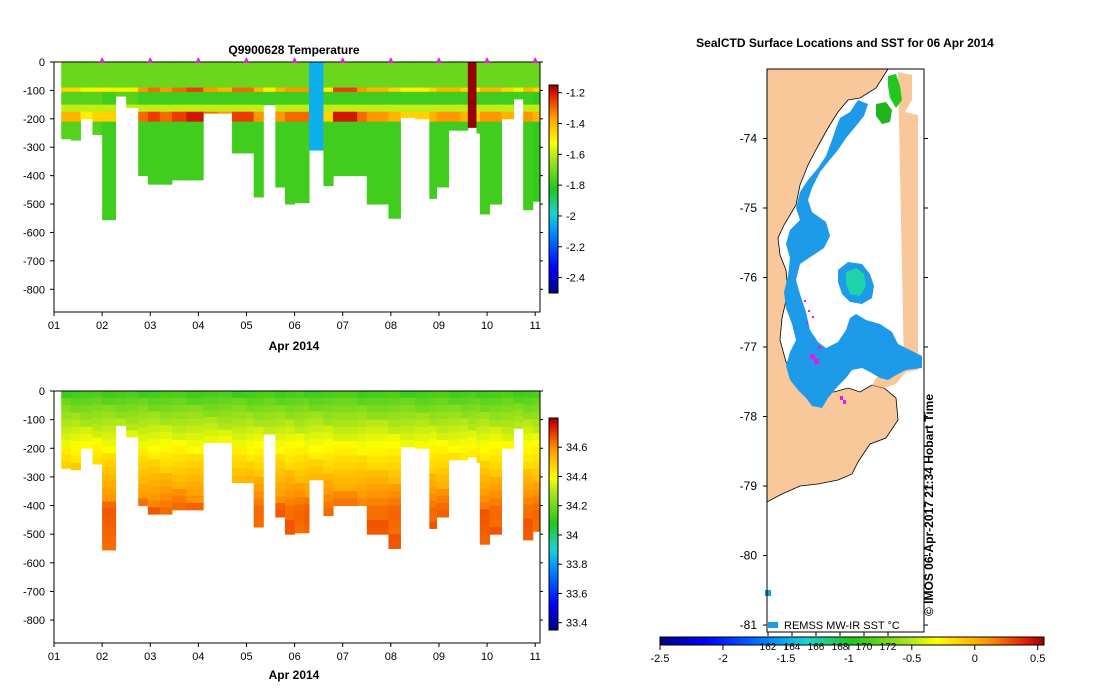 The height and width of the screenshot is (700, 1099). What do you see at coordinates (42, 63) in the screenshot?
I see `y-tick-label: 0` at bounding box center [42, 63].